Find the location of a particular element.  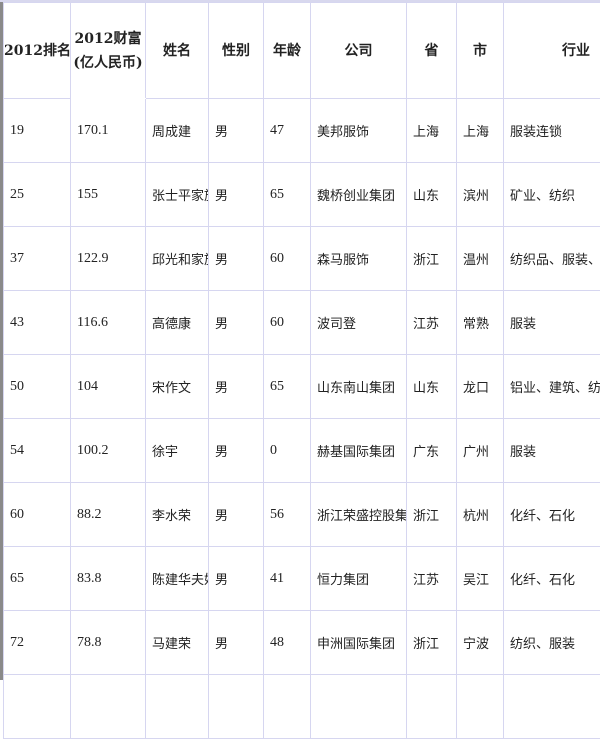

header-industry: 行业 is located at coordinates (552, 51).